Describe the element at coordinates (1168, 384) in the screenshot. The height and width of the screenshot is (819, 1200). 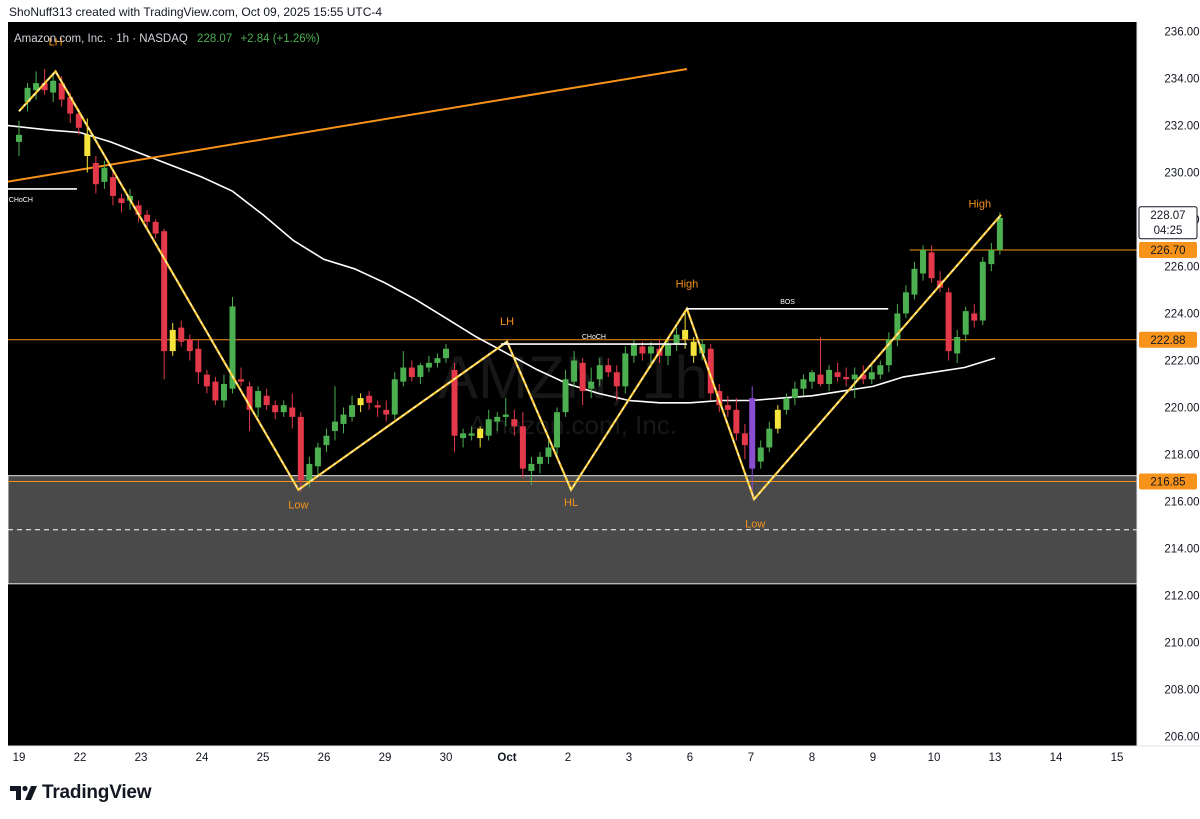
I see `price-scale` at that location.